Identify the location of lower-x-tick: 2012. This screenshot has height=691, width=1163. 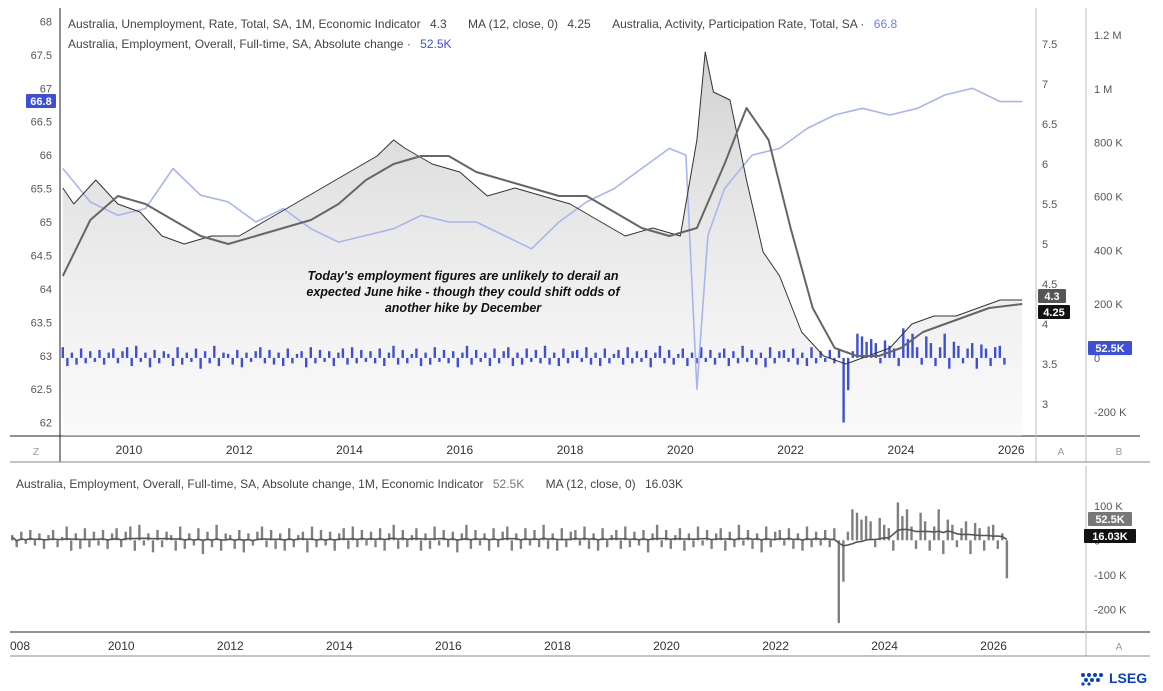
(230, 646).